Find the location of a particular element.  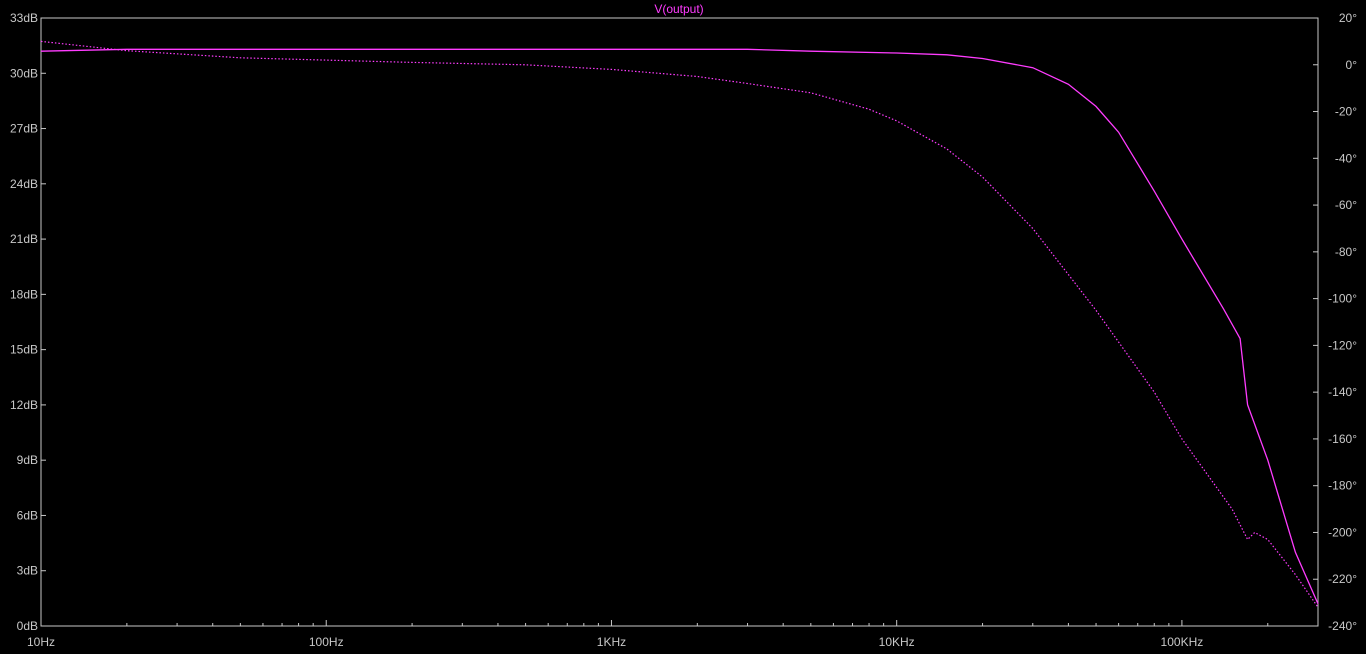

y-right-tick-label: -180° is located at coordinates (1342, 486).